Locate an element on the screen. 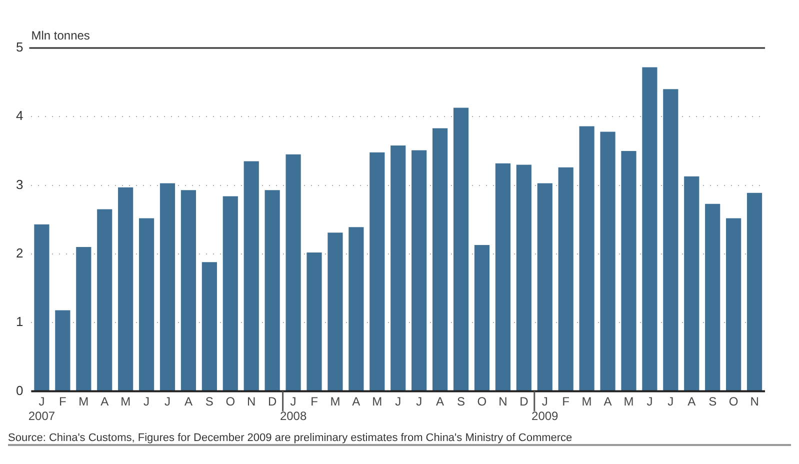 This screenshot has width=799, height=464. x-tick-label: J 2009 is located at coordinates (545, 409).